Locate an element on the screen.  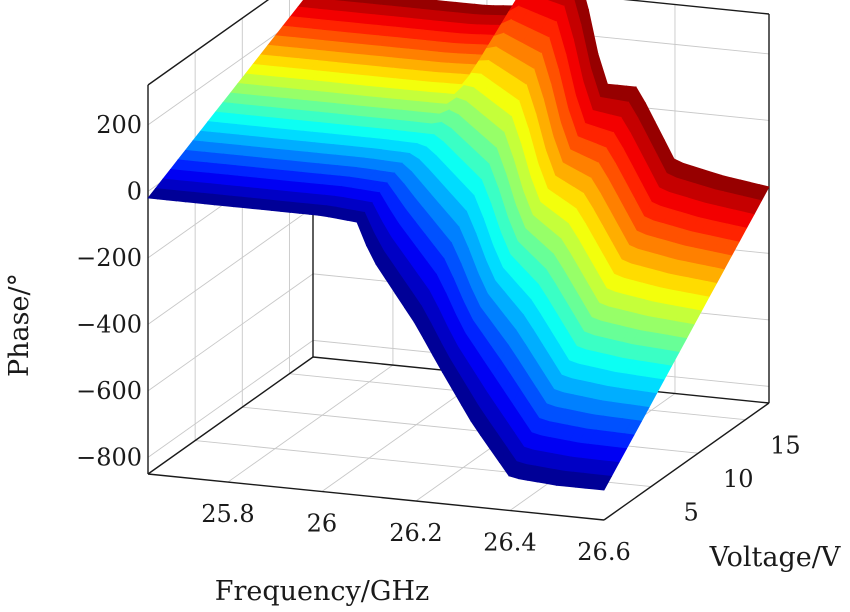
x-grid-line is located at coordinates (310, 423).